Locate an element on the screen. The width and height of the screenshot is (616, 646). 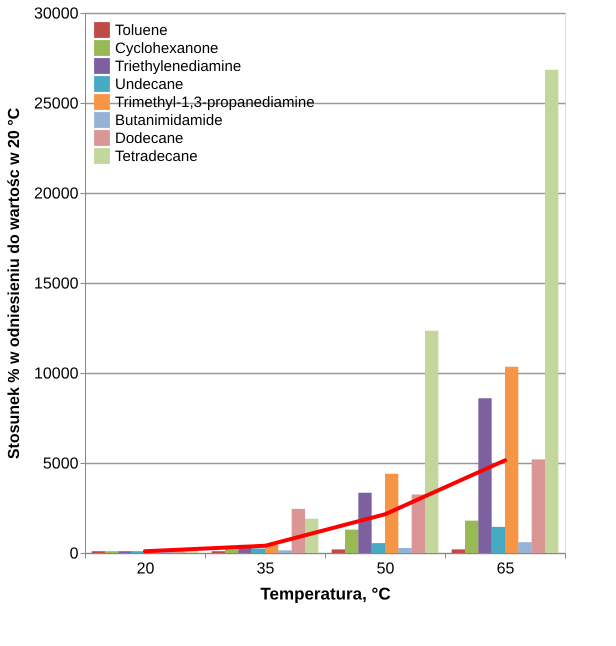
y-tick-label: 20000 is located at coordinates (56, 194).